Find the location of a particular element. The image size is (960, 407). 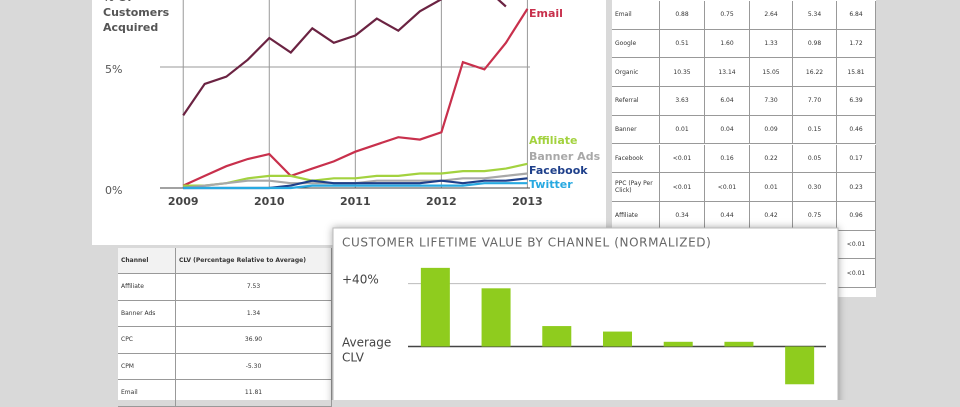

table-cell: 0.15 is located at coordinates (815, 130).